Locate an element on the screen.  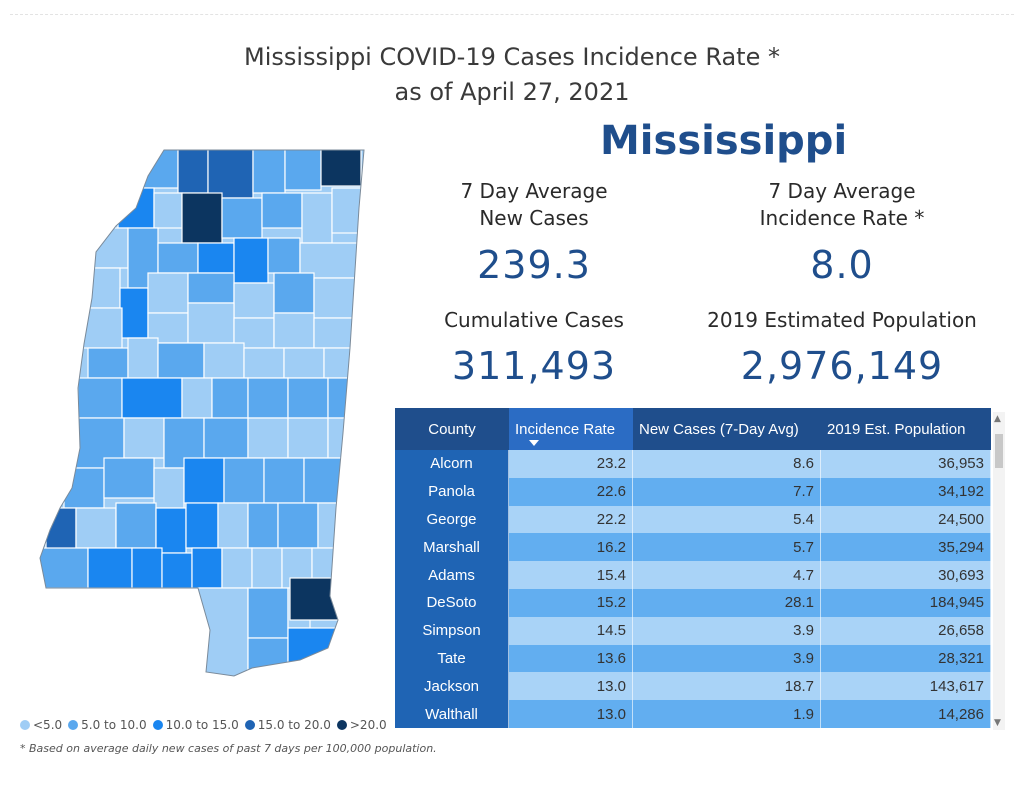
legend-label: >20.0 is located at coordinates (368, 725).